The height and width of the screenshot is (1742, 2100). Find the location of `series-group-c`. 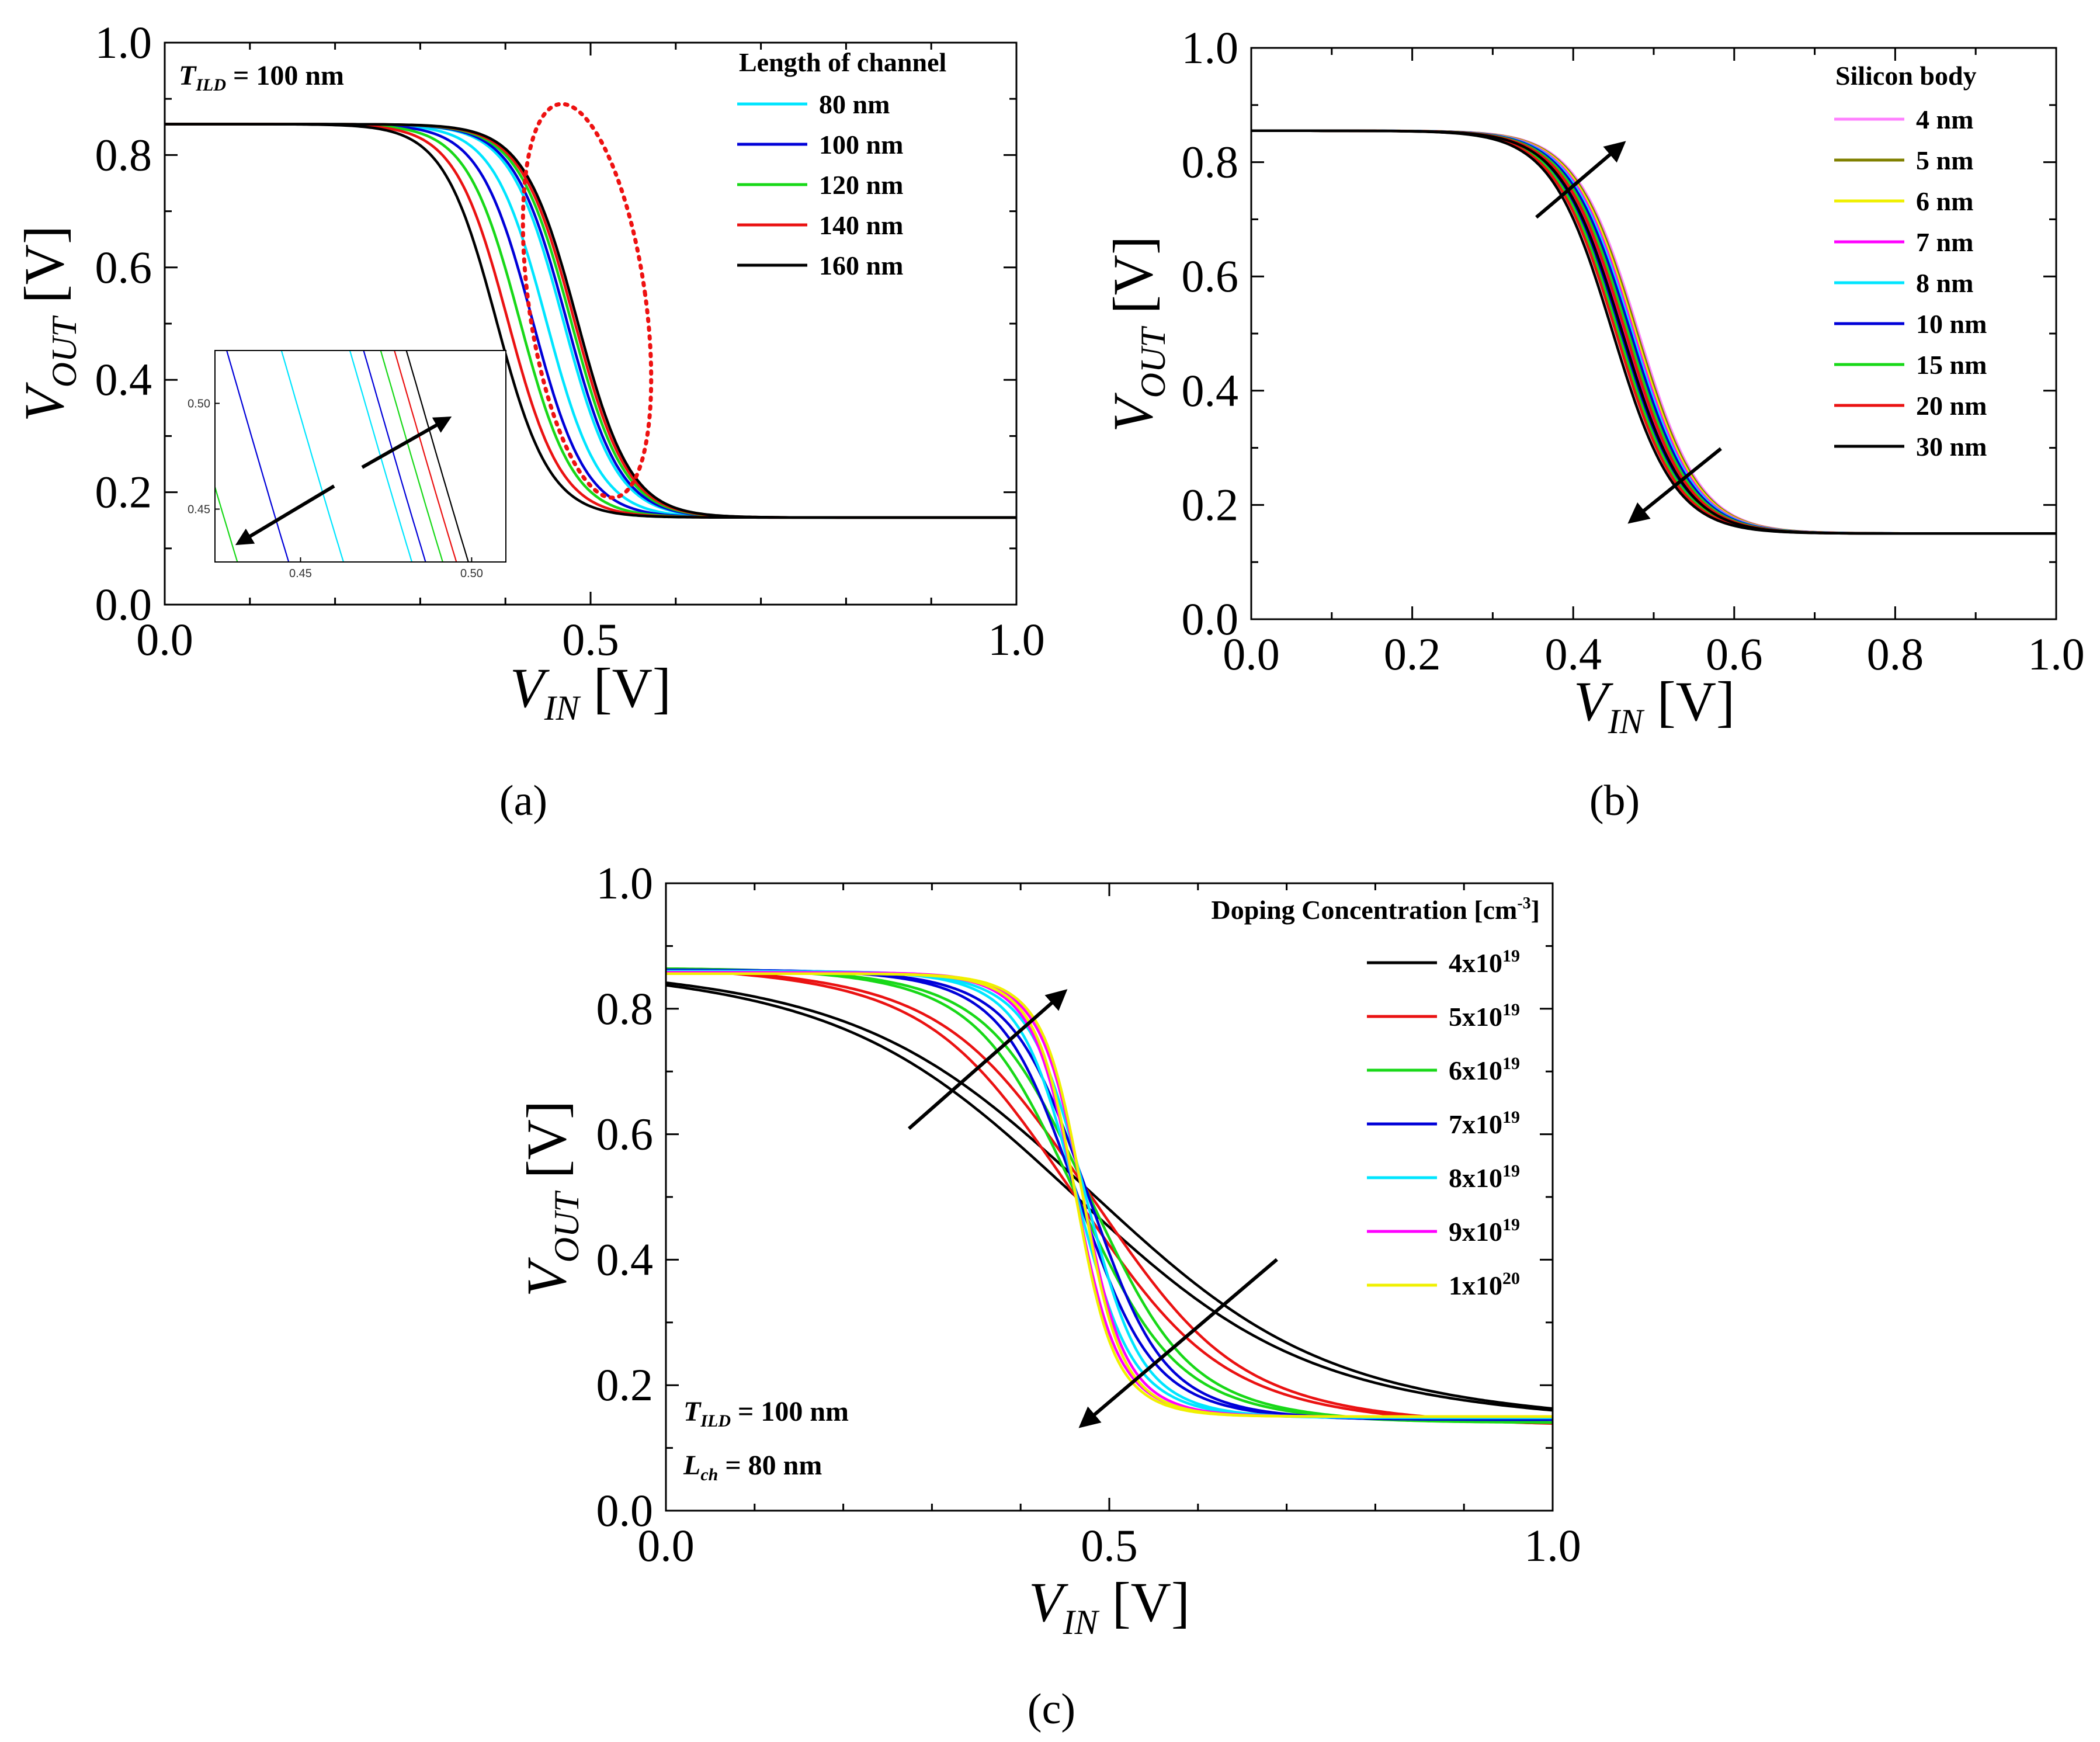

series-group-c is located at coordinates (1109, 1196).